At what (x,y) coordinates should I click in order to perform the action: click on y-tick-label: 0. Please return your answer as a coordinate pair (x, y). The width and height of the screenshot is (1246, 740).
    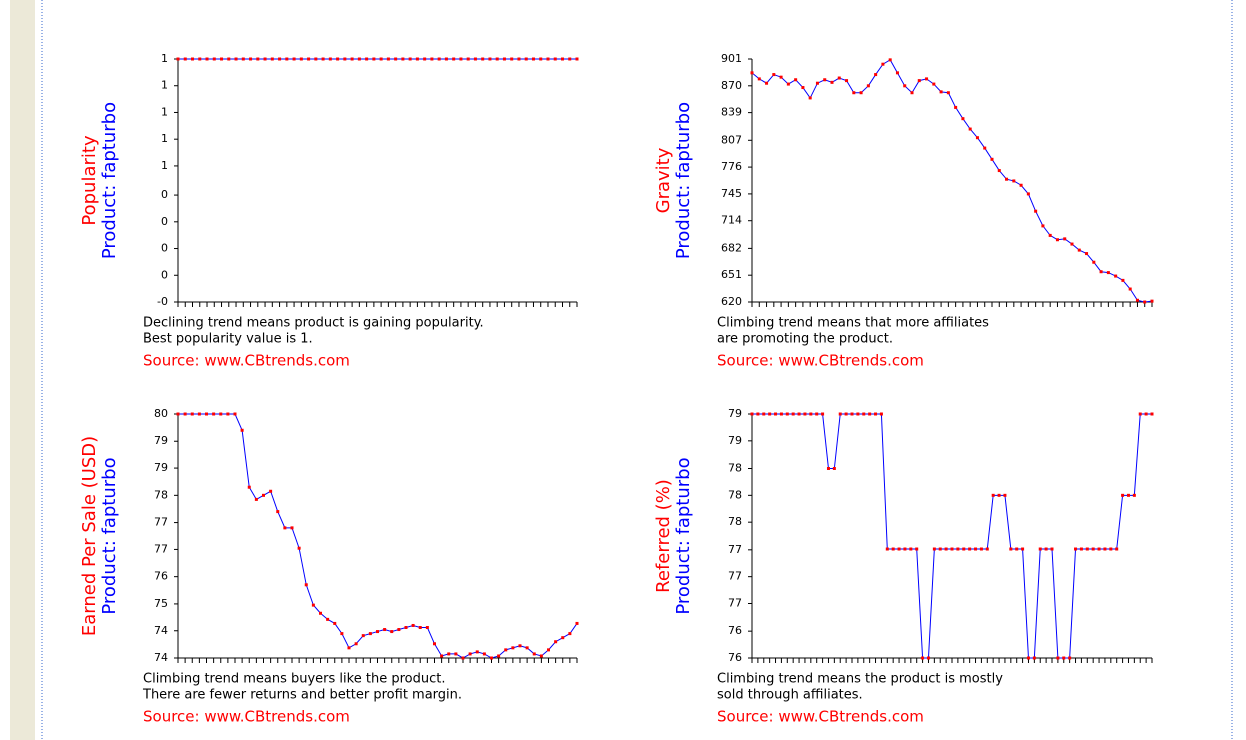
    Looking at the image, I should click on (164, 221).